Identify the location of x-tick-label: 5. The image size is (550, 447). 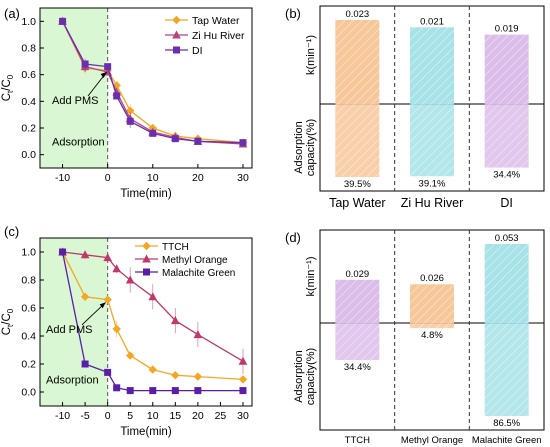
(130, 416).